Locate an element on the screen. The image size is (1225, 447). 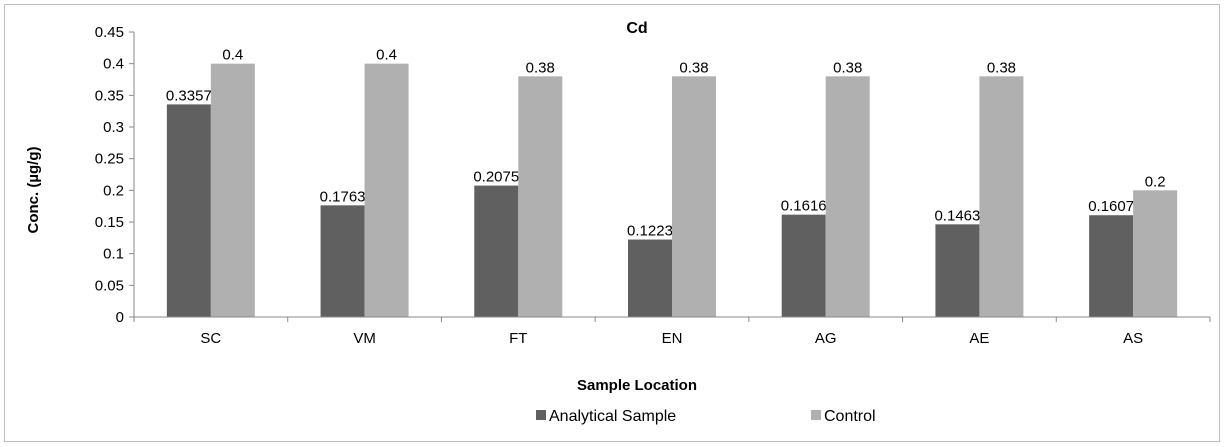
x-tick-label: FT is located at coordinates (518, 338).